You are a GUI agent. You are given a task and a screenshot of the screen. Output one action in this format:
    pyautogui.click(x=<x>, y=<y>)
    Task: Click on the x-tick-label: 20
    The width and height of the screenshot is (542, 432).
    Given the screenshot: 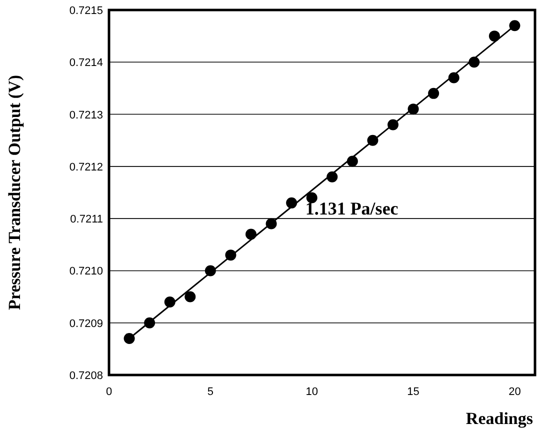 What is the action you would take?
    pyautogui.click(x=514, y=392)
    